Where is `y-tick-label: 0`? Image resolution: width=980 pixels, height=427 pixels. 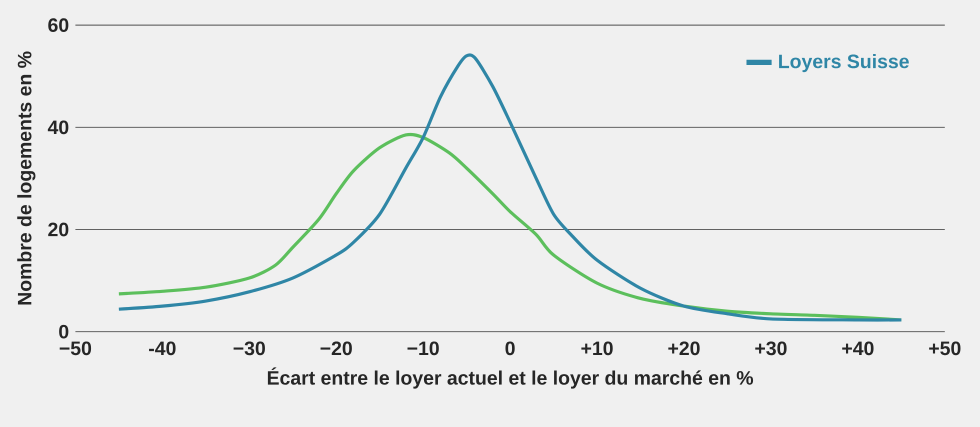
y-tick-label: 0 is located at coordinates (63, 331).